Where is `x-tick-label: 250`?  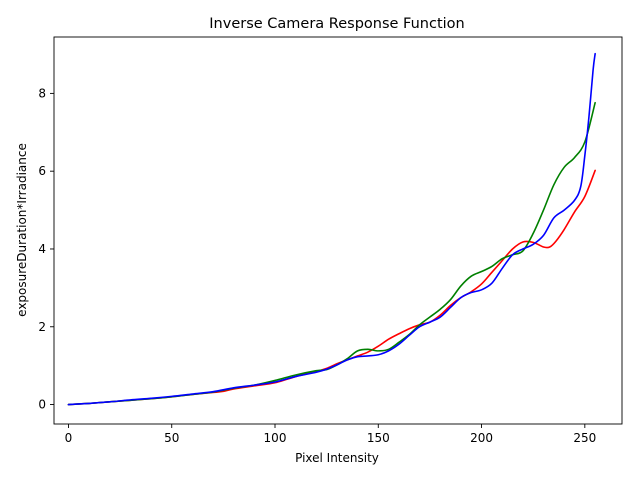
x-tick-label: 250 is located at coordinates (584, 438).